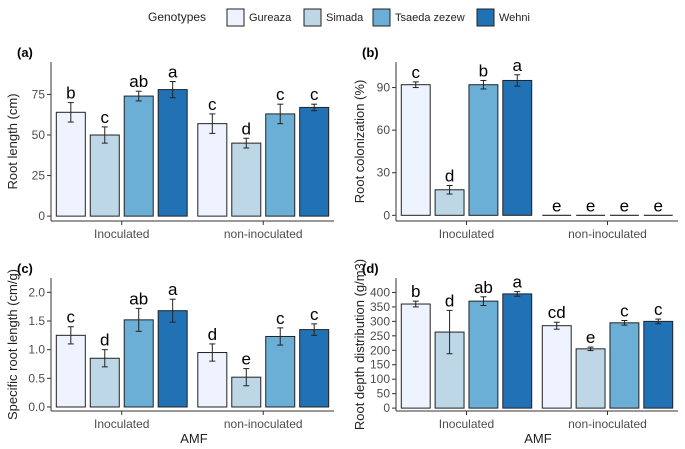 The width and height of the screenshot is (685, 449). What do you see at coordinates (246, 179) in the screenshot?
I see `panel-a-bar-simada-non-inoculated` at bounding box center [246, 179].